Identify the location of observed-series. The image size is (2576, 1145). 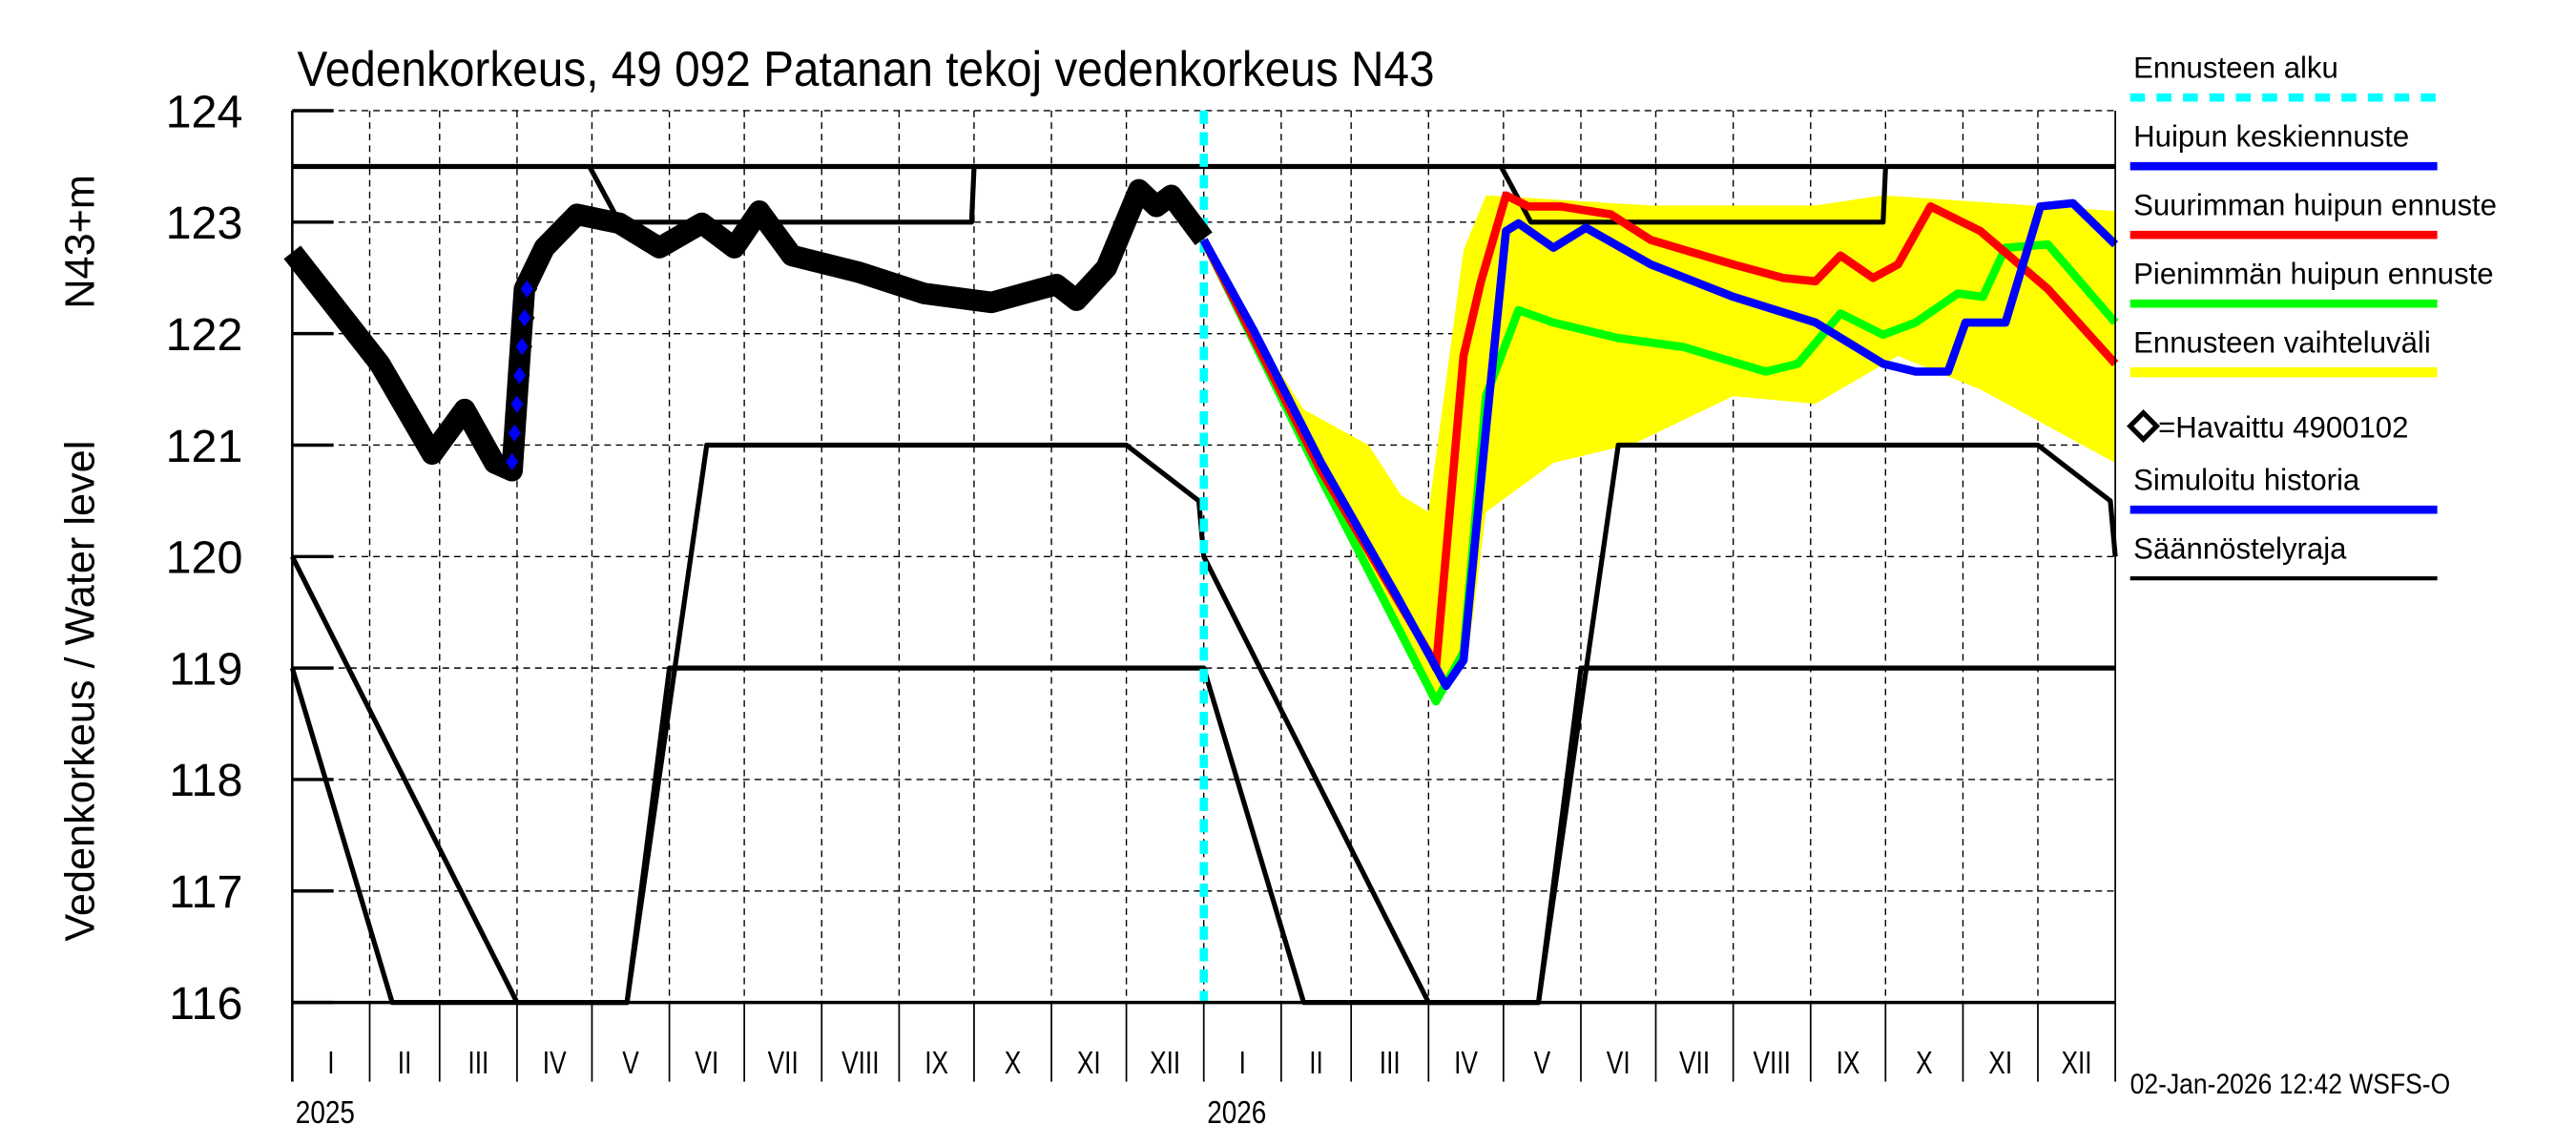
(748, 330).